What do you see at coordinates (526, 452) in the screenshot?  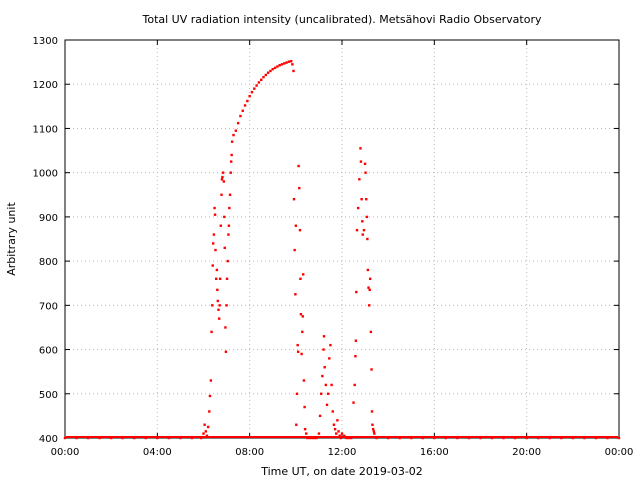 I see `x-tick-label: 20:00` at bounding box center [526, 452].